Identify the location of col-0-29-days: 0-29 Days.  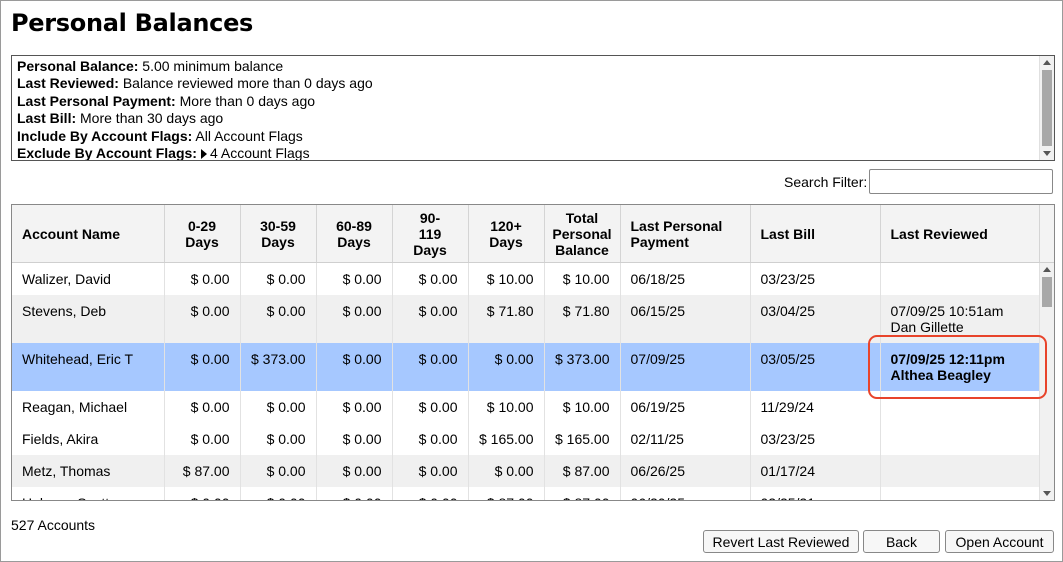
(202, 234).